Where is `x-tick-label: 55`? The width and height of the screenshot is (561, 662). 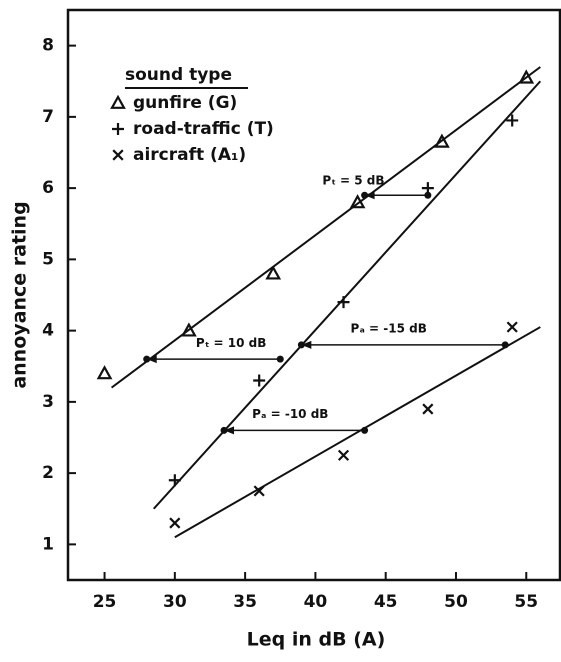
x-tick-label: 55 is located at coordinates (526, 602).